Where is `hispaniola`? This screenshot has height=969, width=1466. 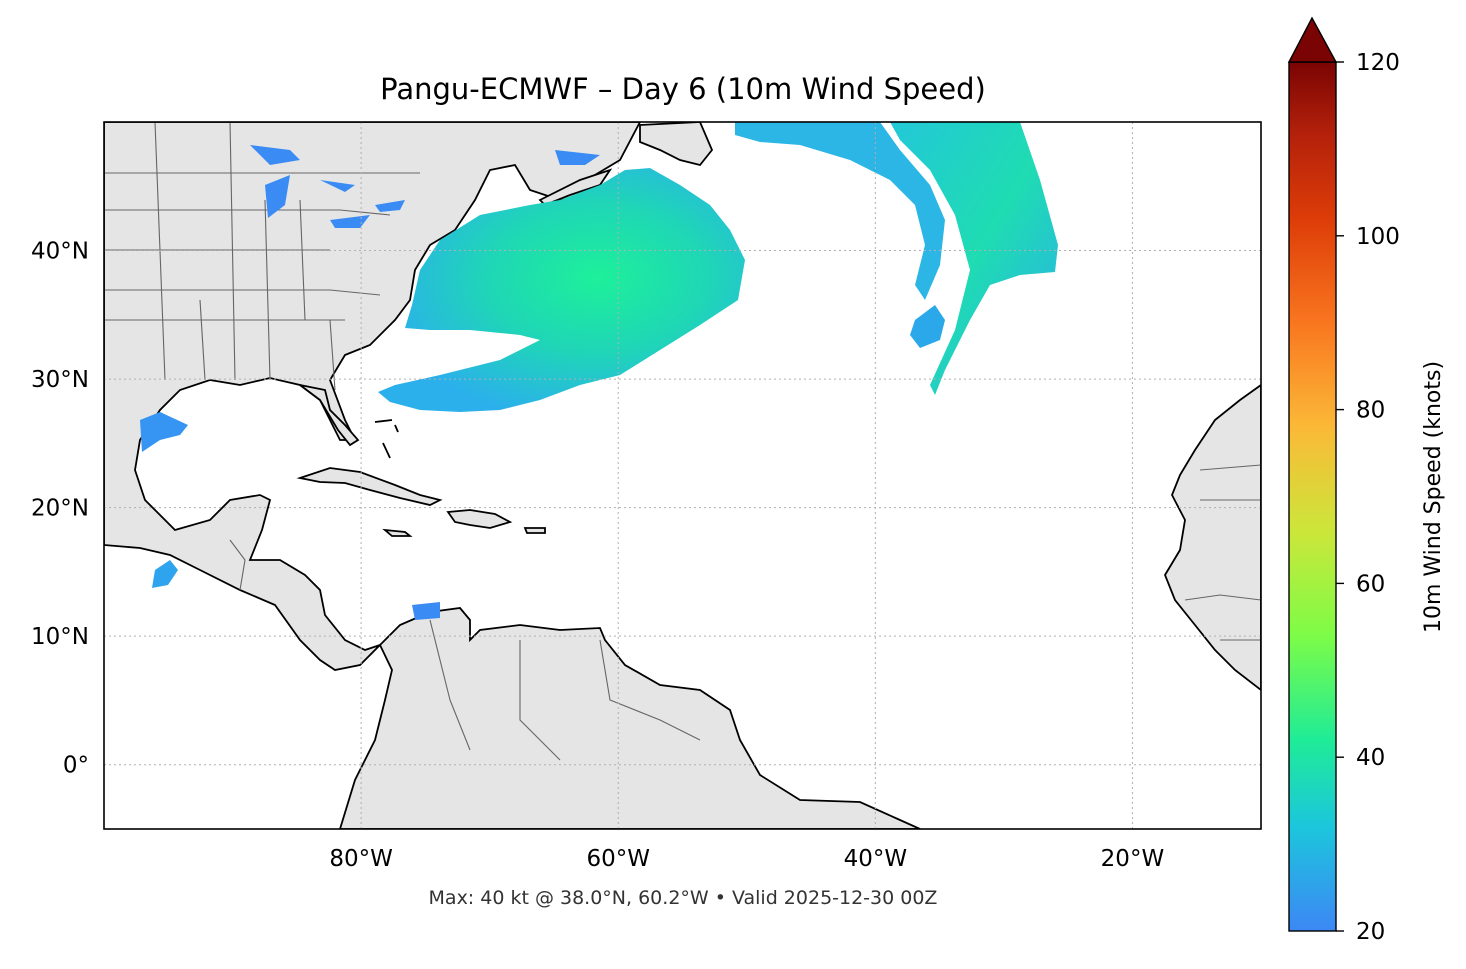
hispaniola is located at coordinates (479, 519).